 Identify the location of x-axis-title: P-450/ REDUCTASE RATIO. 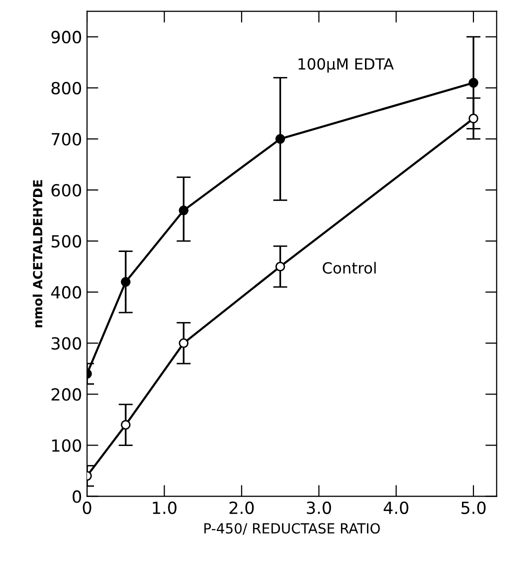
(292, 529).